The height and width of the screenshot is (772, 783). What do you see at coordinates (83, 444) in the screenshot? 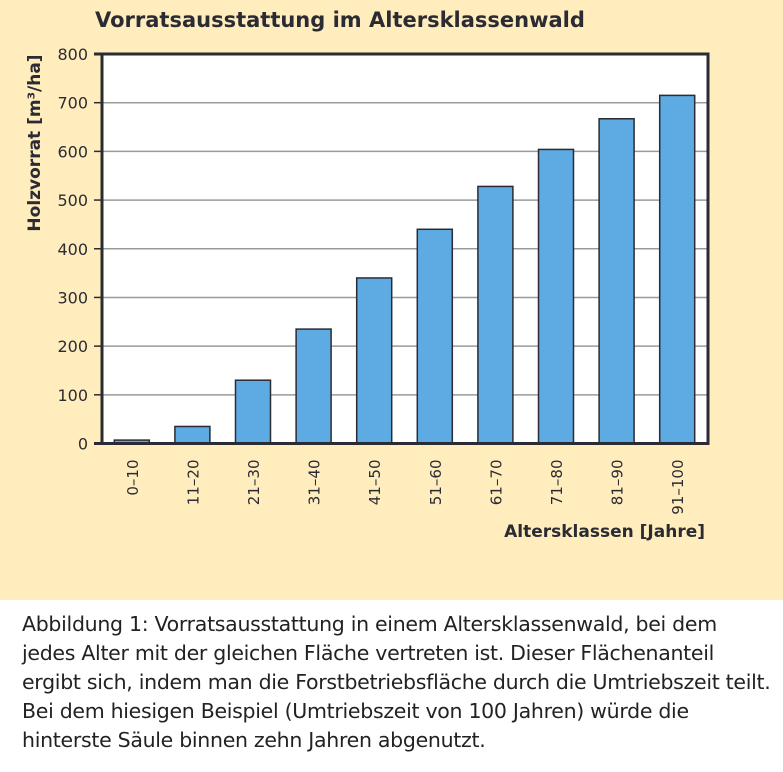
I see `y-tick-label: 0` at bounding box center [83, 444].